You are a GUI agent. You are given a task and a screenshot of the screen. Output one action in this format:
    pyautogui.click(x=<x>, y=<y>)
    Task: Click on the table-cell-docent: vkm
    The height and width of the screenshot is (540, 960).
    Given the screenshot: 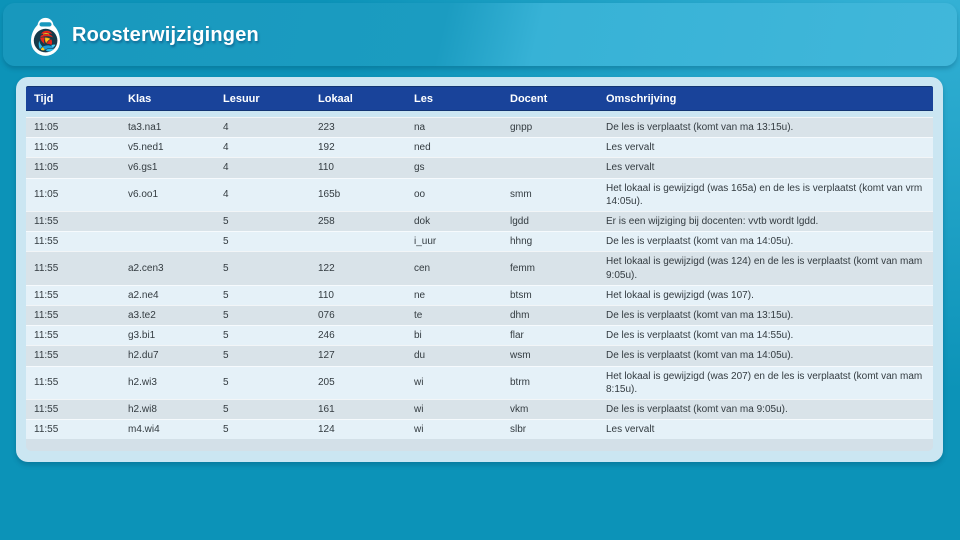 What is the action you would take?
    pyautogui.click(x=519, y=410)
    